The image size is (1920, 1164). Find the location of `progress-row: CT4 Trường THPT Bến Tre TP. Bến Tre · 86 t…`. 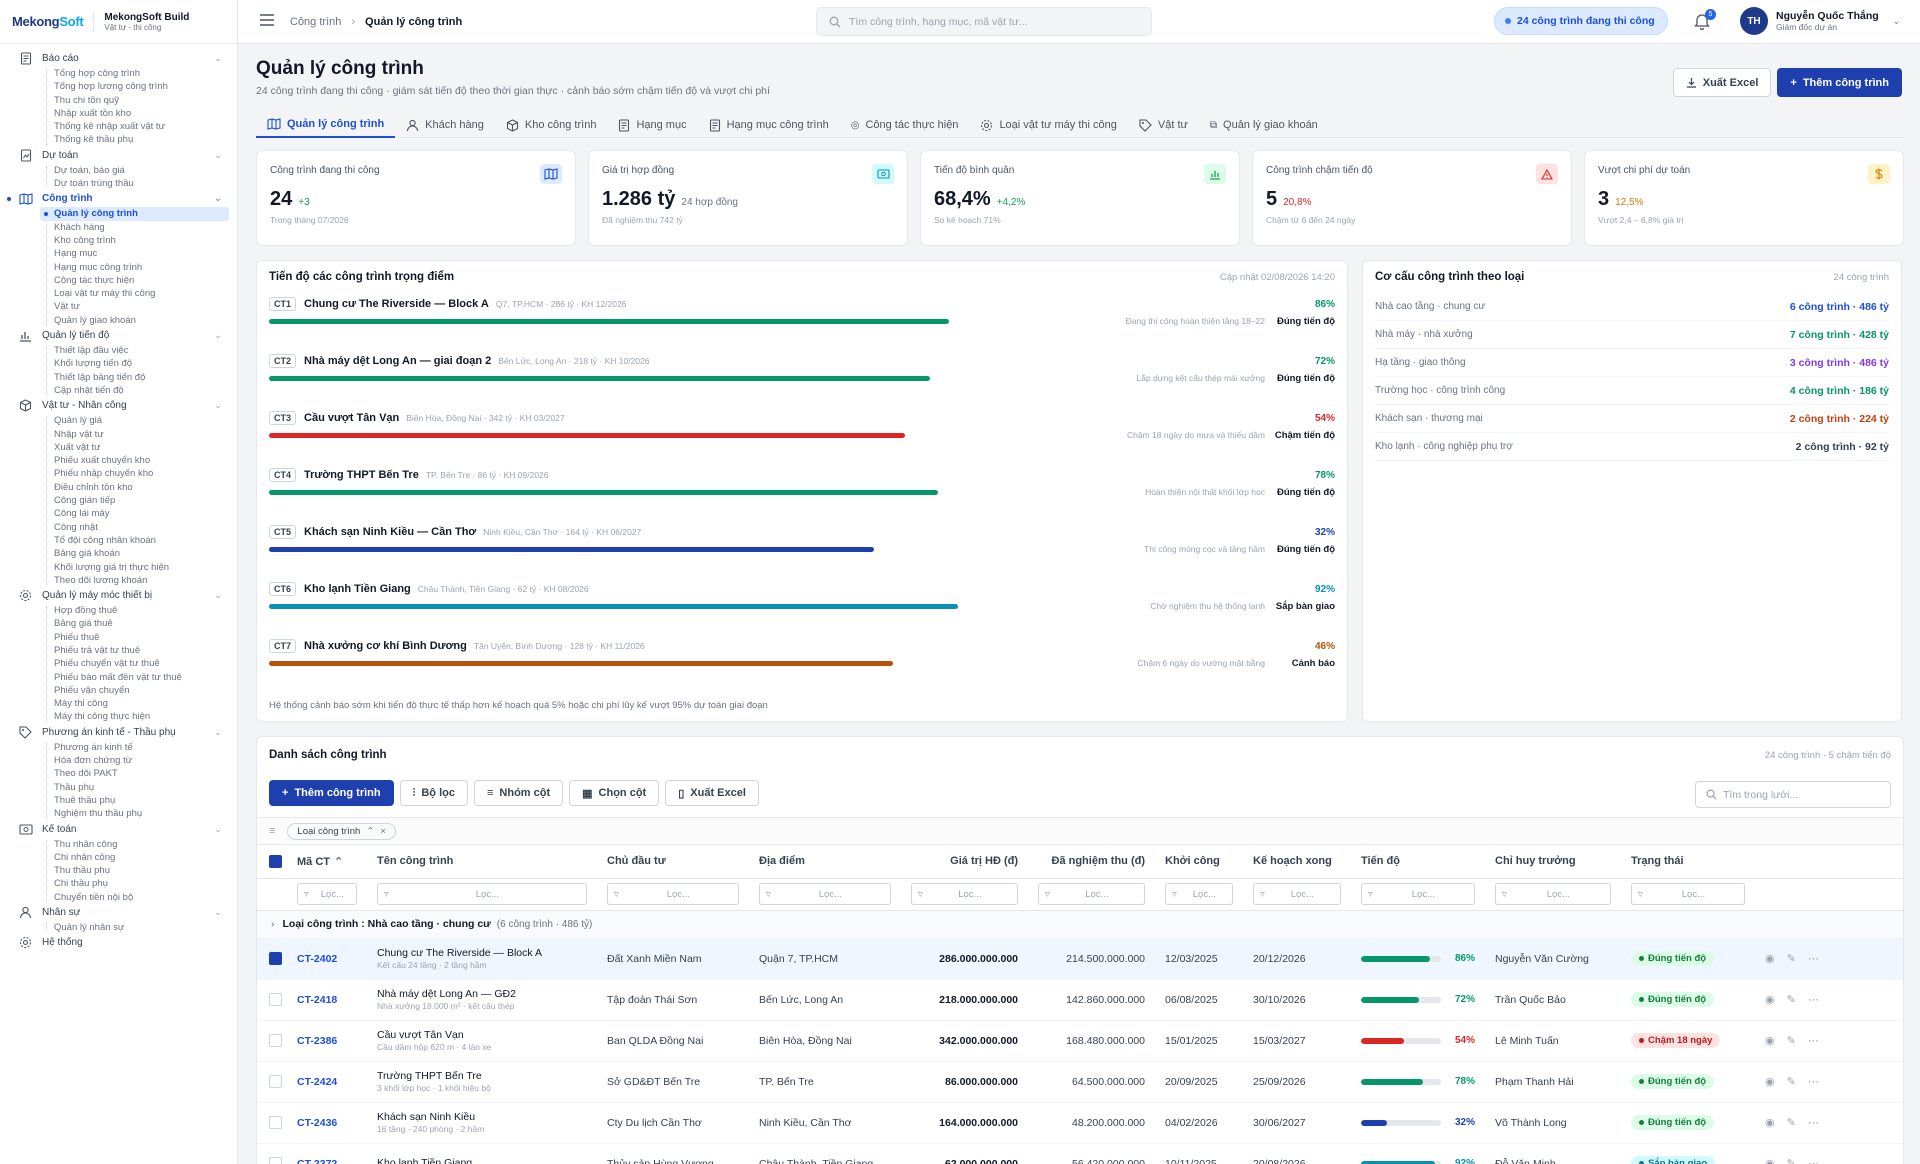

progress-row: CT4 Trường THPT Bến Tre TP. Bến Tre · 86 t… is located at coordinates (802, 491).